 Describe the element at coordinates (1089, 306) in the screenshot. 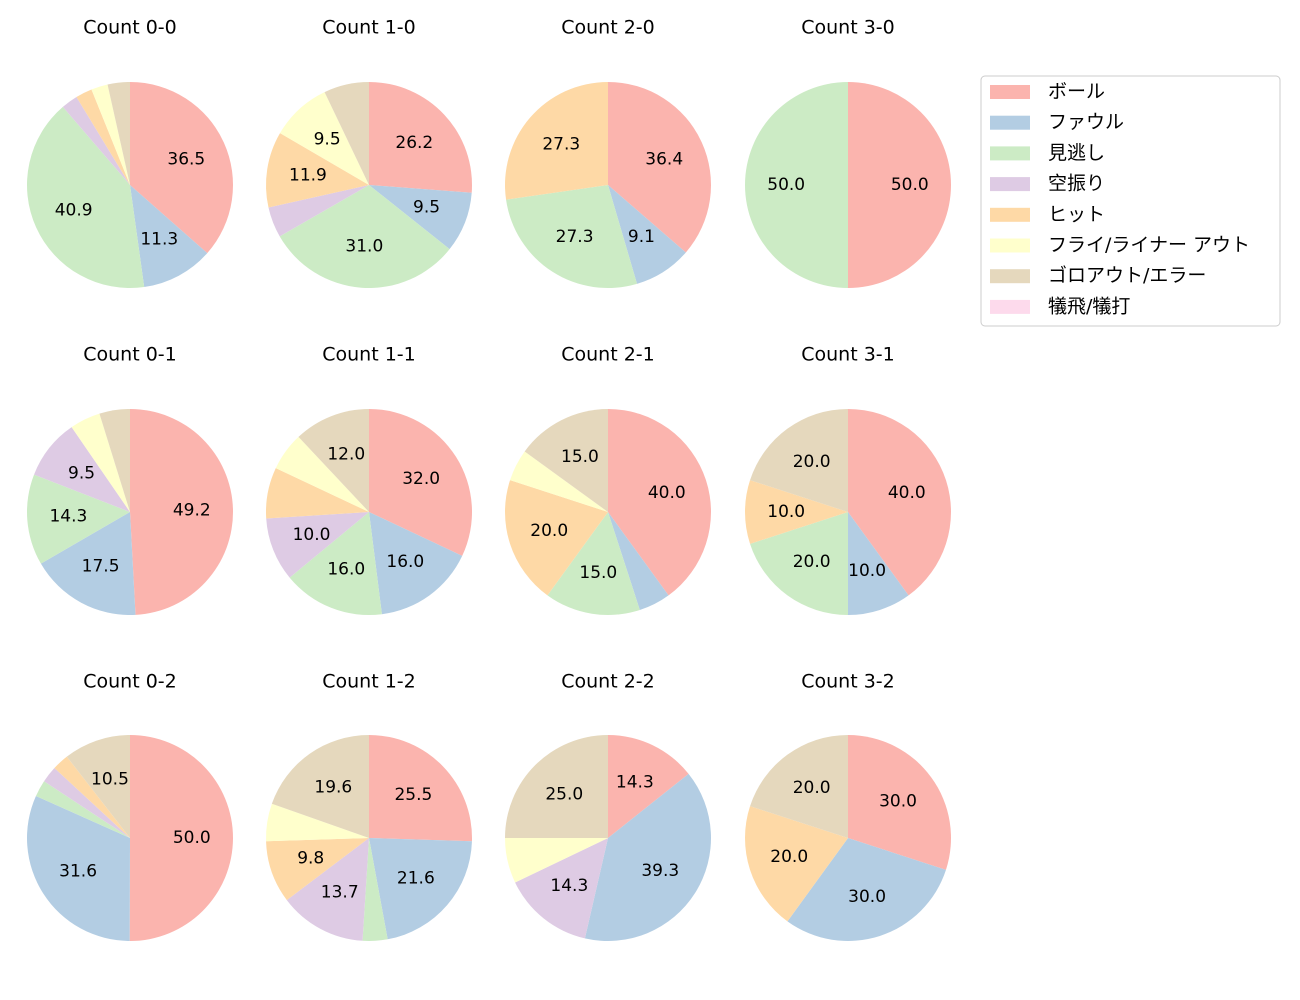

I see `legend-label: 犠飛/犠打` at that location.